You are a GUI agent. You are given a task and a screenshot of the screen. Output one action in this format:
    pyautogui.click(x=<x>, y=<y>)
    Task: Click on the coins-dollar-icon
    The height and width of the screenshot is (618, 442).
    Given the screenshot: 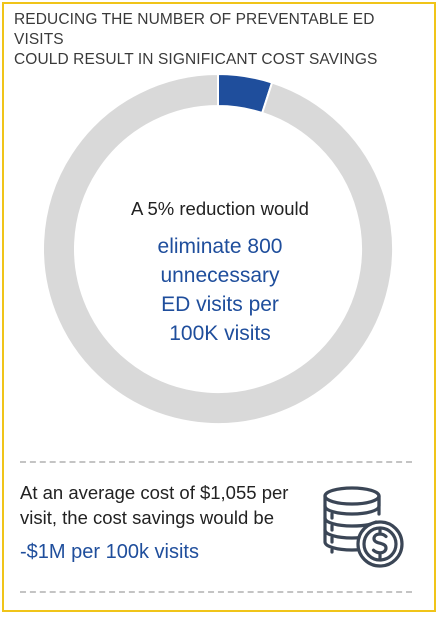 What is the action you would take?
    pyautogui.click(x=363, y=528)
    